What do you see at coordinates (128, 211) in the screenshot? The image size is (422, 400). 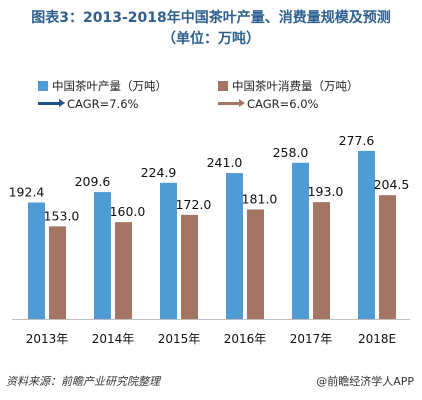 I see `data-label-consumption-1: 160.0` at bounding box center [128, 211].